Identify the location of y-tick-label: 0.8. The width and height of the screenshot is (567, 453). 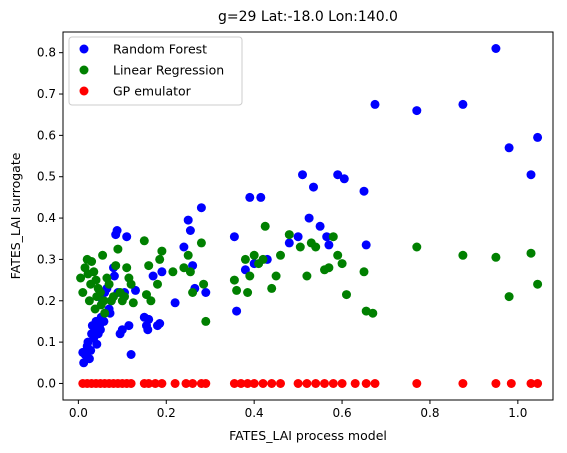
(46, 53).